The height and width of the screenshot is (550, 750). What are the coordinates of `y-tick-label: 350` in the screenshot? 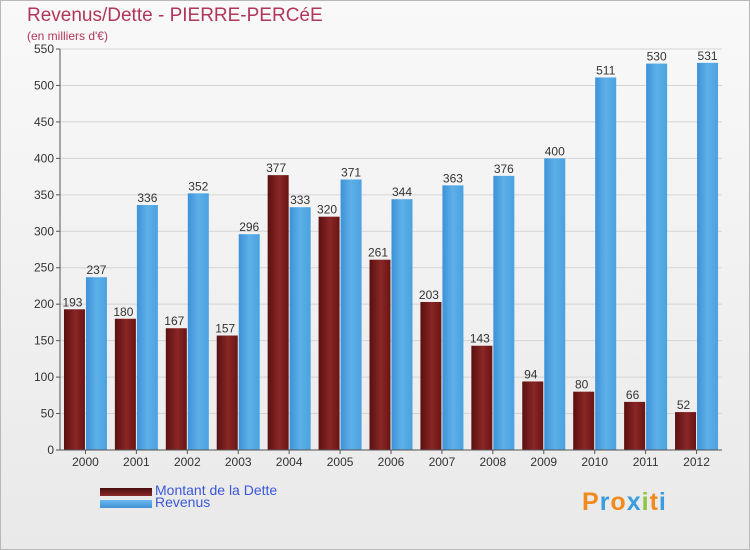 It's located at (44, 195).